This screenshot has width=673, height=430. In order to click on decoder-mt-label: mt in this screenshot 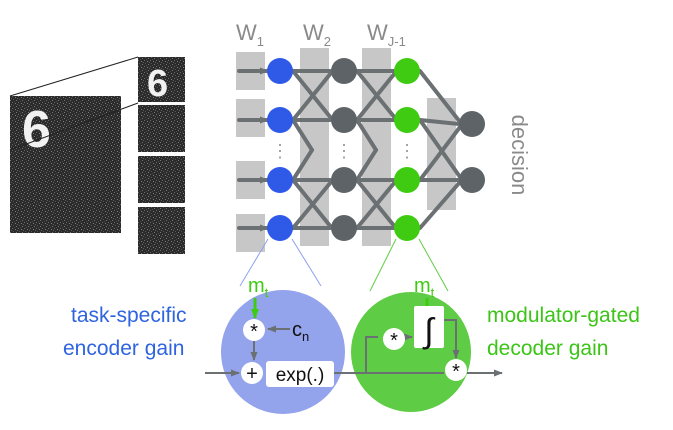, I will do `click(424, 287)`.